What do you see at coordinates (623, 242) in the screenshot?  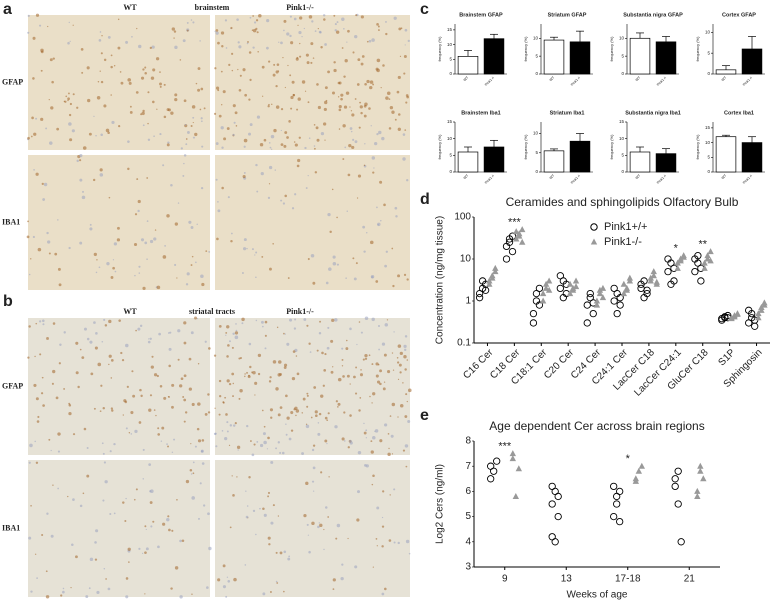 I see `legend-label: Pink1-/-` at bounding box center [623, 242].